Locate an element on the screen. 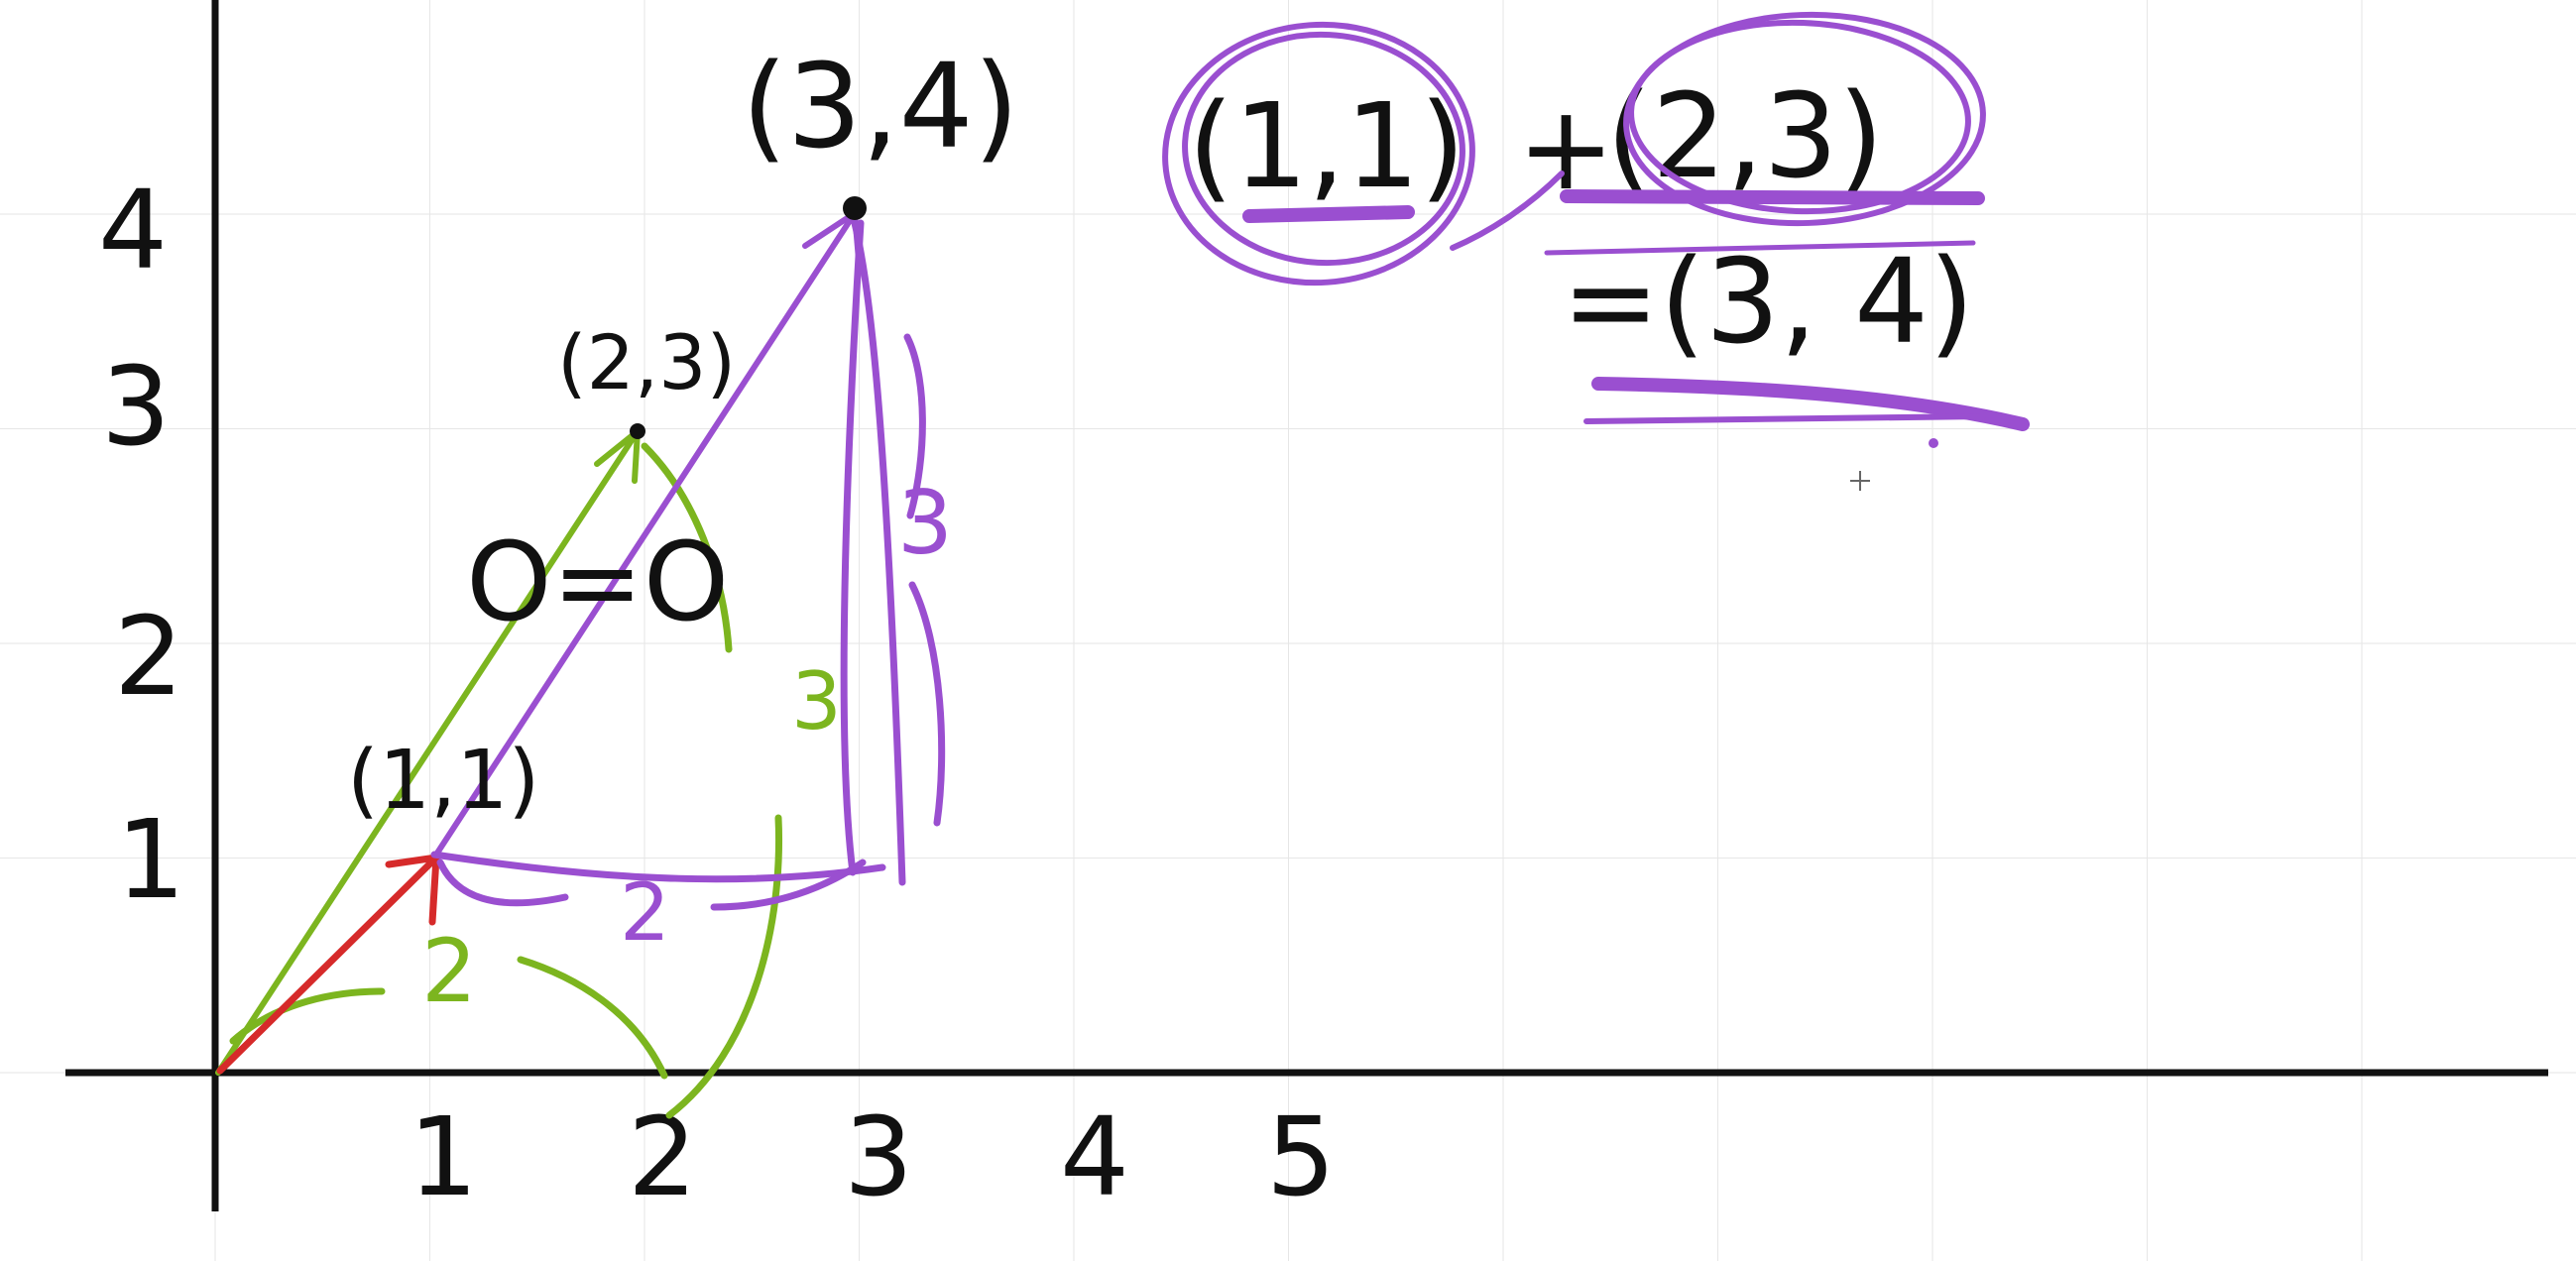 Image resolution: width=2576 pixels, height=1261 pixels. x-tick-label: 1 is located at coordinates (444, 1156).